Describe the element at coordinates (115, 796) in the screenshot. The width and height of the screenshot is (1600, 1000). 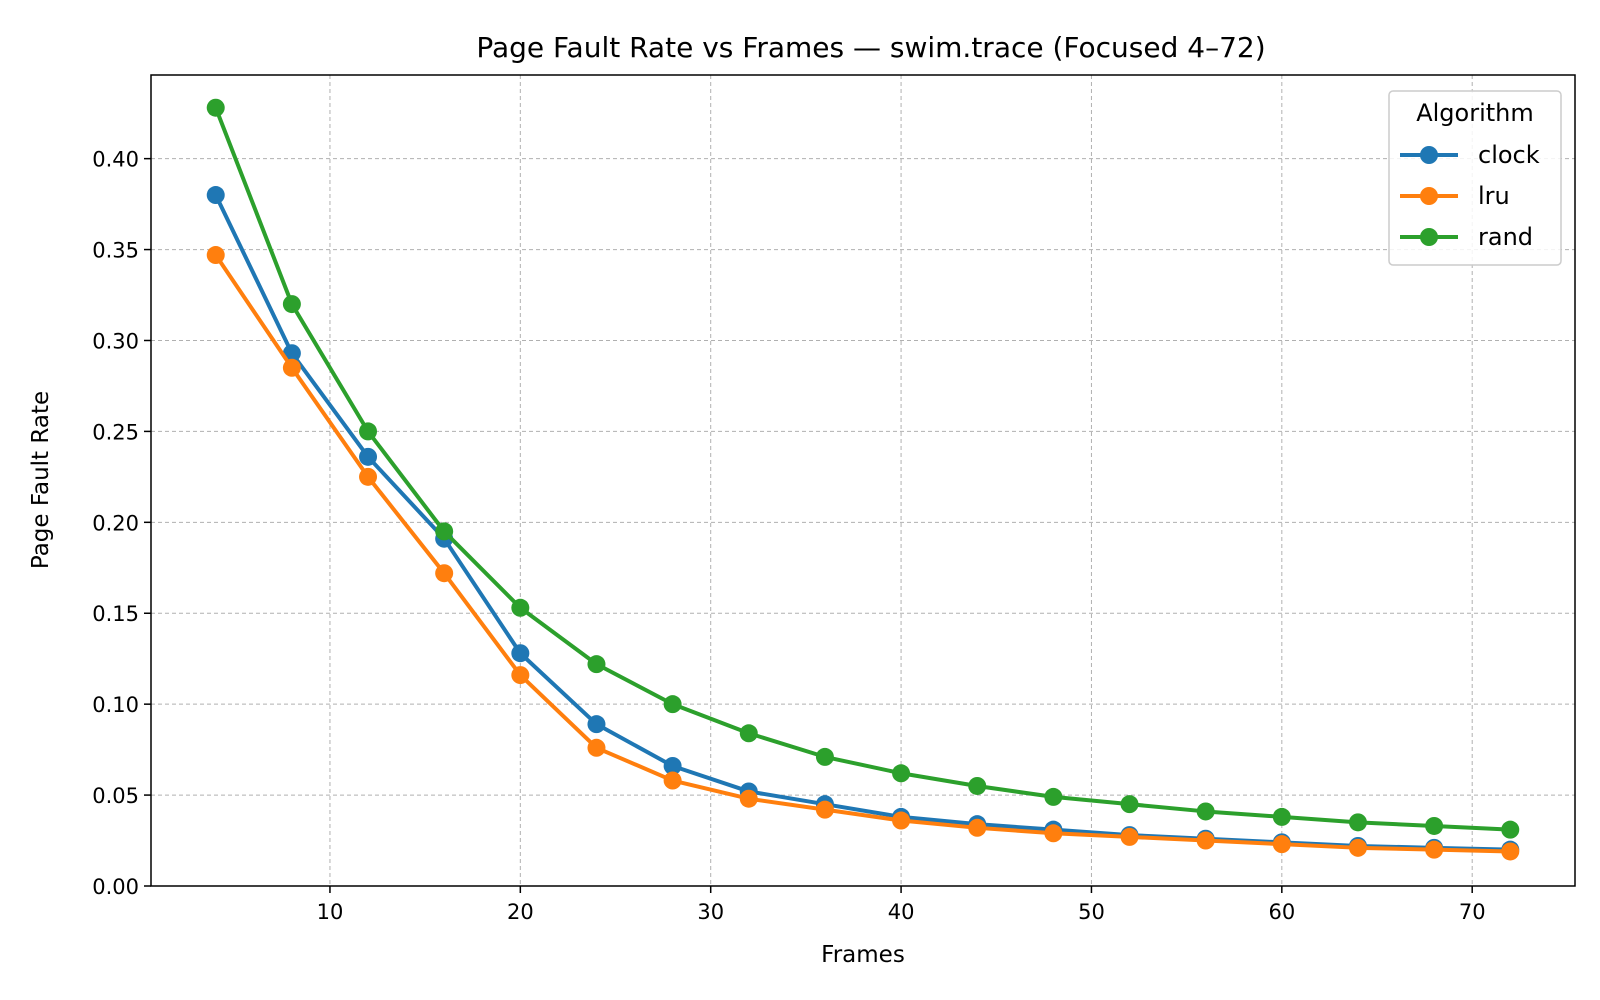
I see `y-tick-label: 0.05` at that location.